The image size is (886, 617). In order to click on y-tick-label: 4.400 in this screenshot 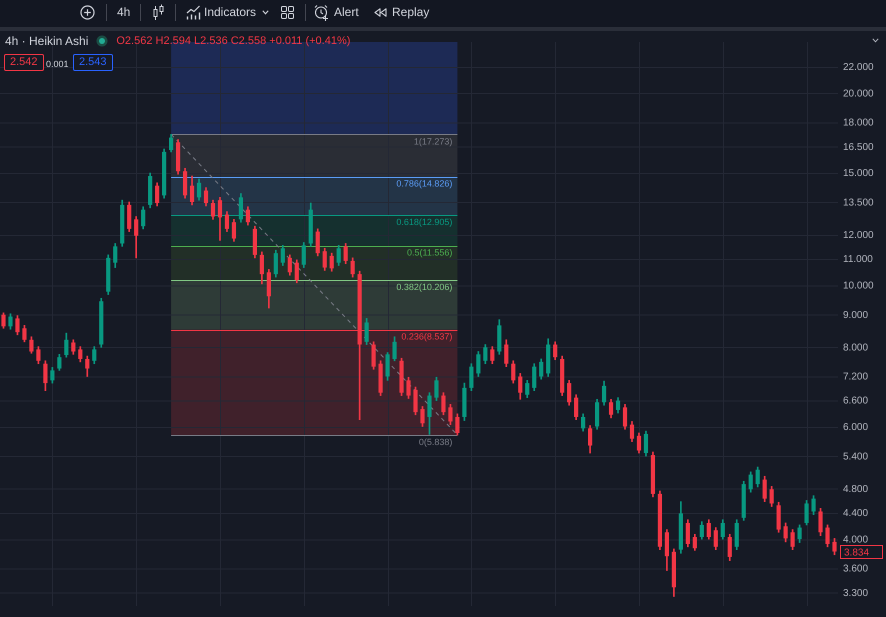, I will do `click(855, 514)`.